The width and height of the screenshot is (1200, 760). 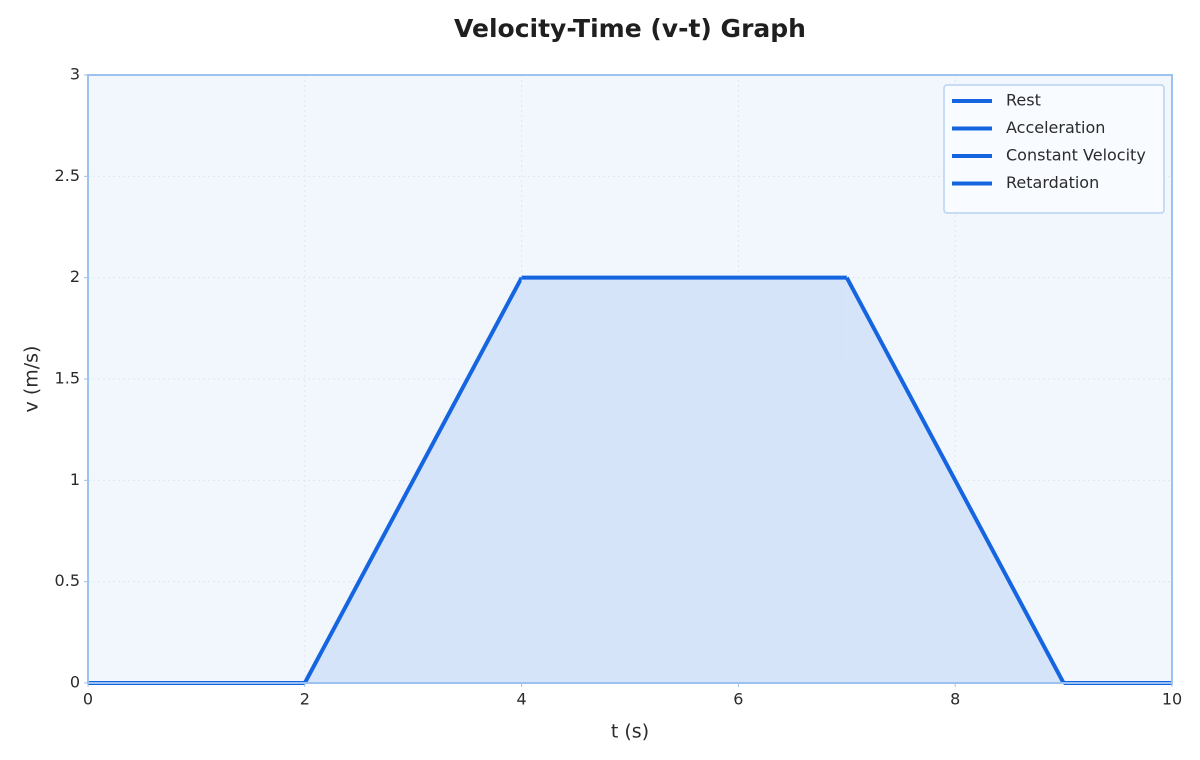 I want to click on legend-label: Retardation, so click(x=1052, y=182).